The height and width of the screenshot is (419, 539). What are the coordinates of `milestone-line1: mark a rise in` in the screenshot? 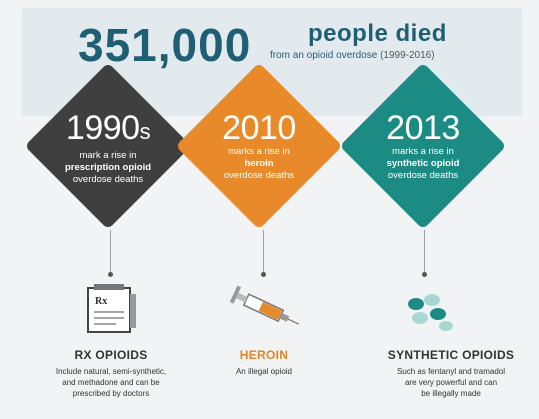 It's located at (108, 155).